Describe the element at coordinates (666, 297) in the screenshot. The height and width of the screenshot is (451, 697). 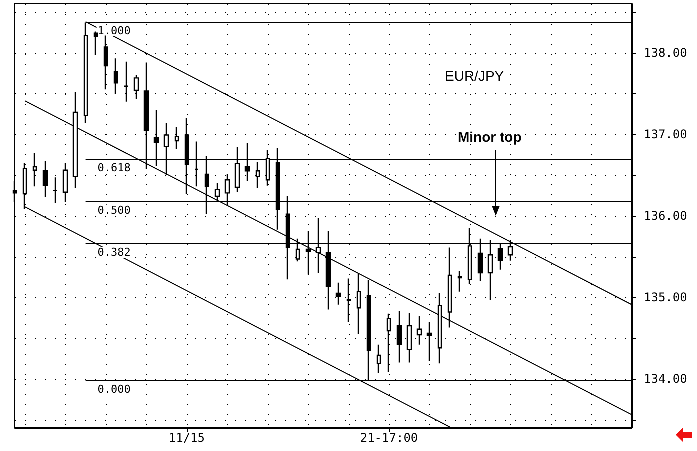
I see `y-tick-label: 135.00` at that location.